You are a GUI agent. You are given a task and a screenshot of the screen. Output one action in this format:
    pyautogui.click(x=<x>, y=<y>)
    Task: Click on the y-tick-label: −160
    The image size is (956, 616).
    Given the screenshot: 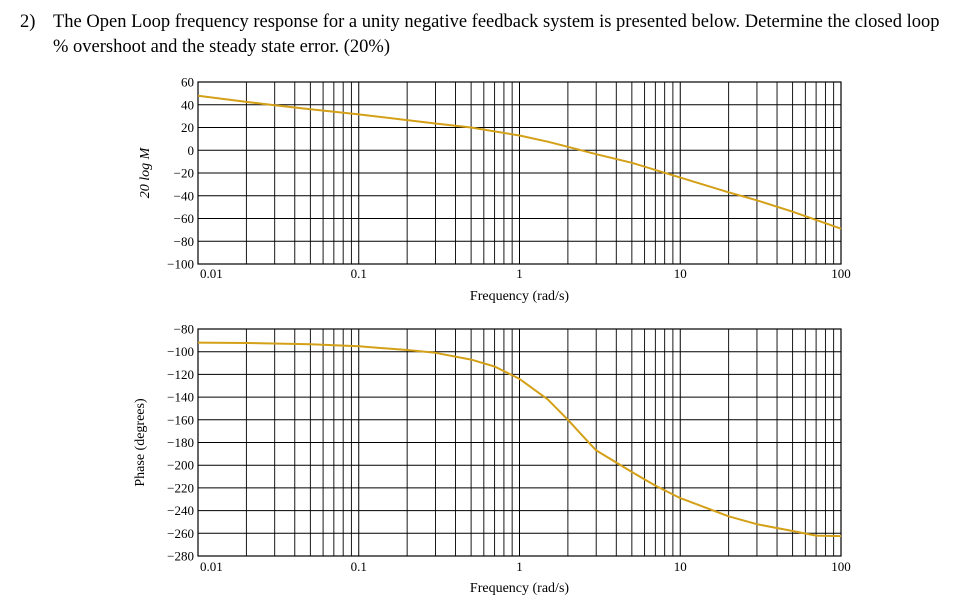 What is the action you would take?
    pyautogui.click(x=180, y=419)
    